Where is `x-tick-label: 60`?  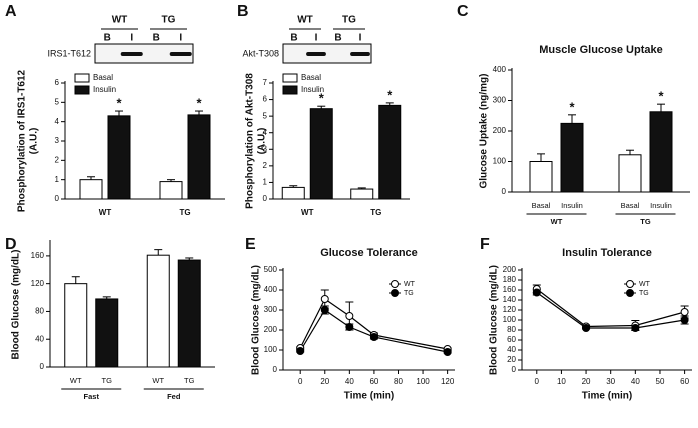
x-tick-label: 60 is located at coordinates (684, 381).